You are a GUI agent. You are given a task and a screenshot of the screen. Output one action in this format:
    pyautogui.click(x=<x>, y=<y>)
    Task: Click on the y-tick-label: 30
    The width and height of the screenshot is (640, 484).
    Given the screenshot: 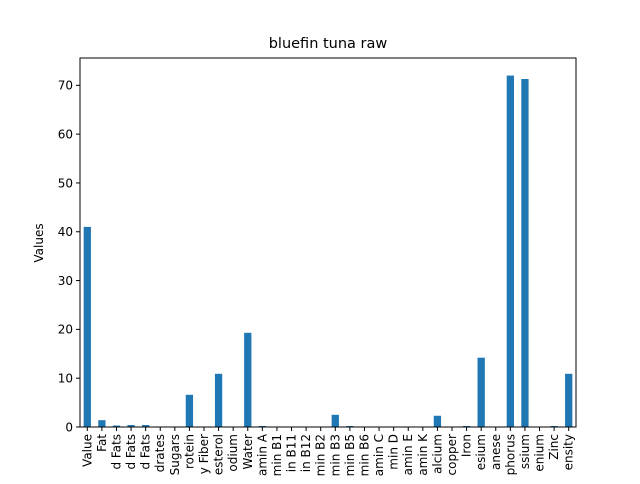 What is the action you would take?
    pyautogui.click(x=65, y=281)
    